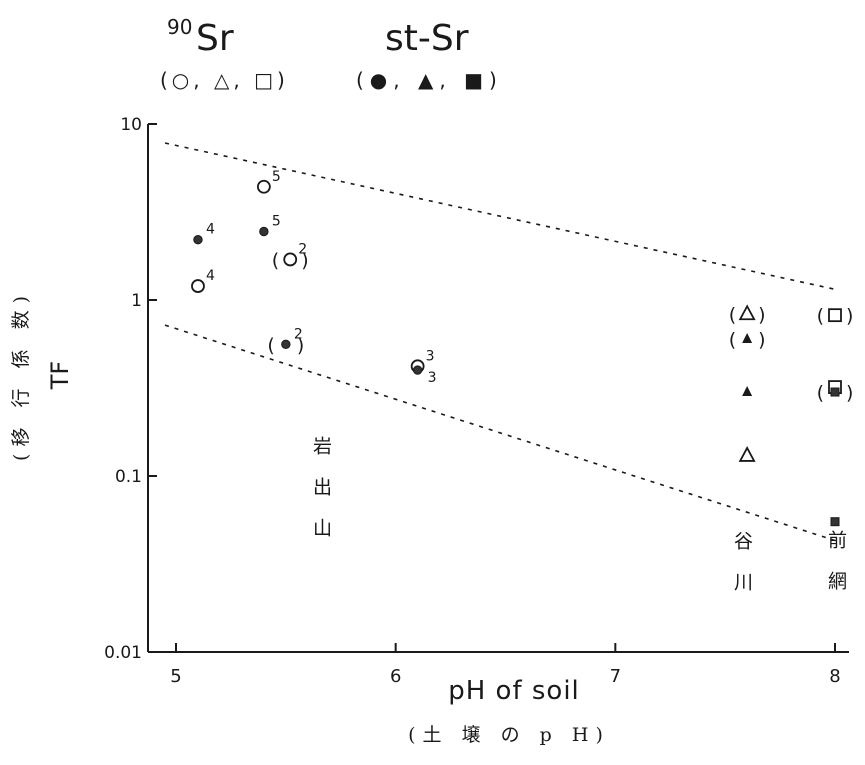  Describe the element at coordinates (615, 676) in the screenshot. I see `x-tick-label: 7` at that location.